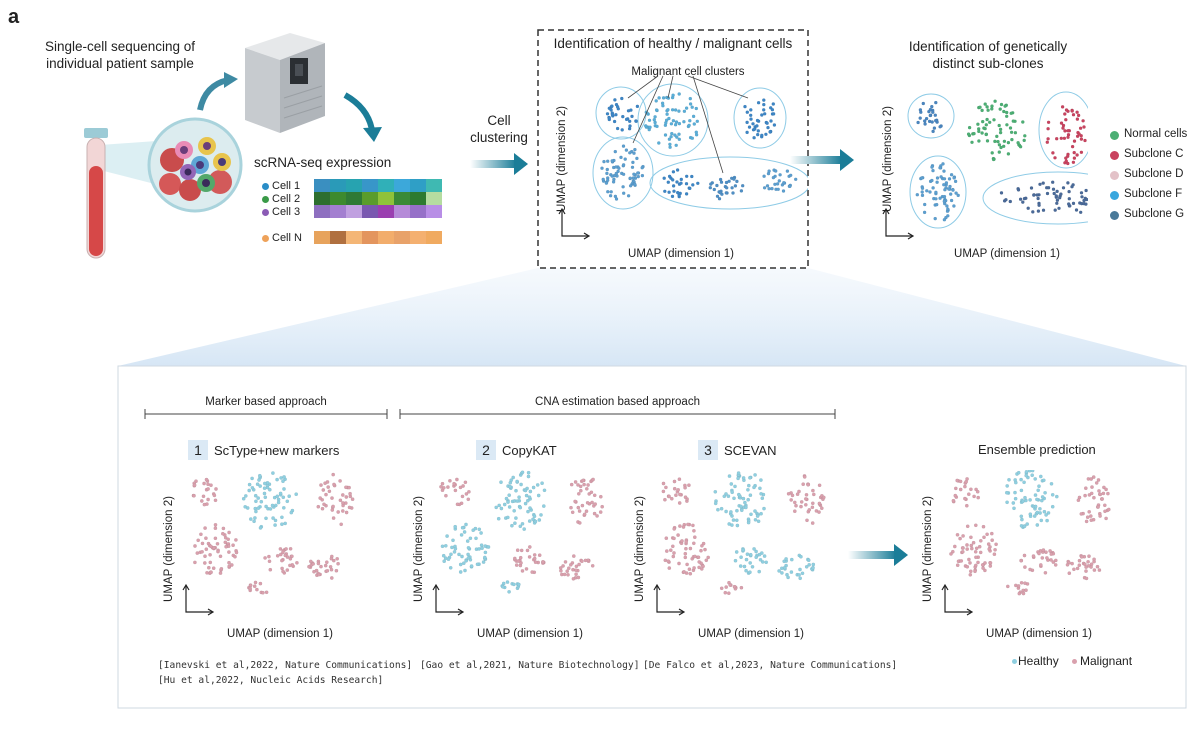  I want to click on ensemble-x-axis: UMAP (dimension 1), so click(1039, 634).